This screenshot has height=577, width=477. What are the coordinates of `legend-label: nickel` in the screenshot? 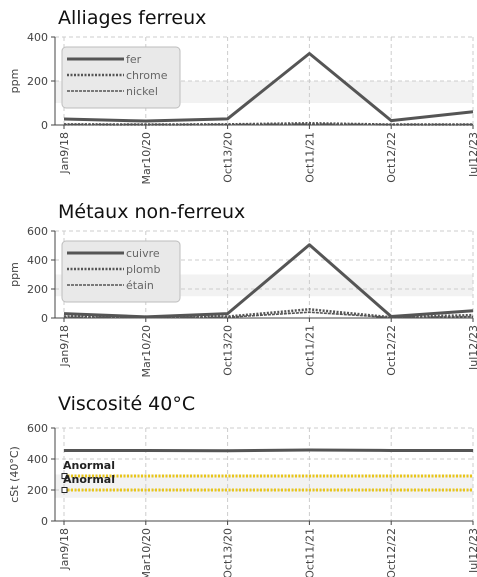 It's located at (142, 91).